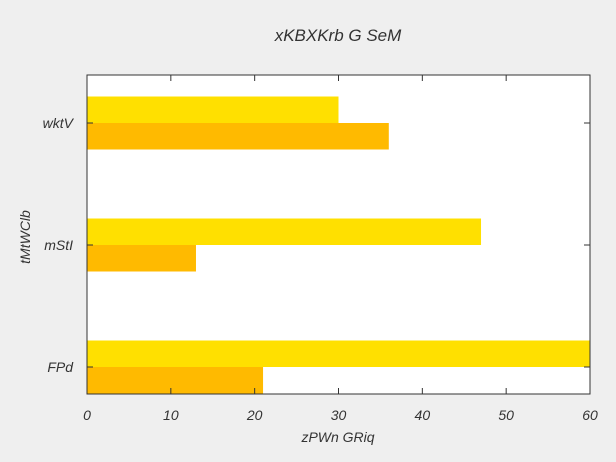  I want to click on x-tick-label: 0, so click(87, 415).